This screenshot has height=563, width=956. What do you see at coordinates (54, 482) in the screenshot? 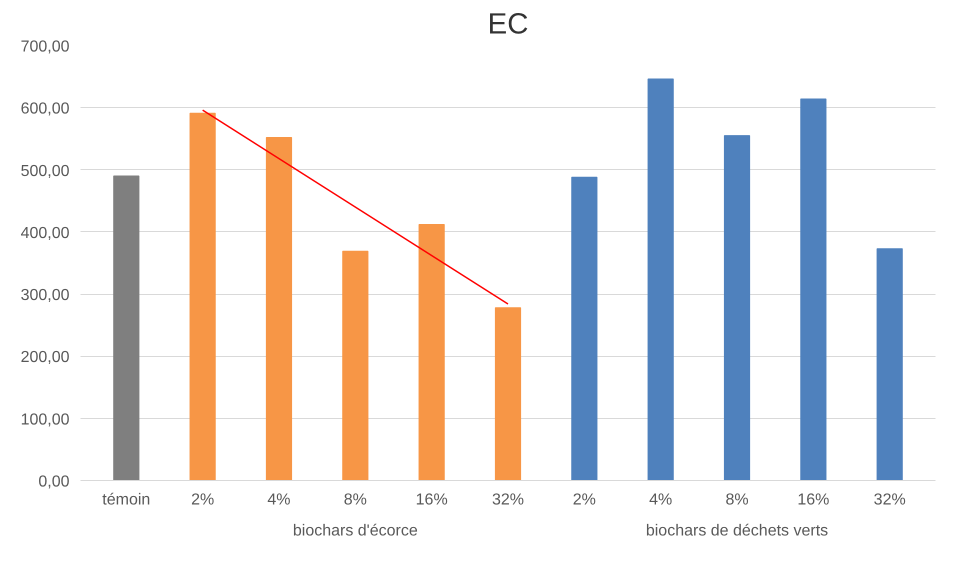
I see `y-tick-label: 0,00` at bounding box center [54, 482].